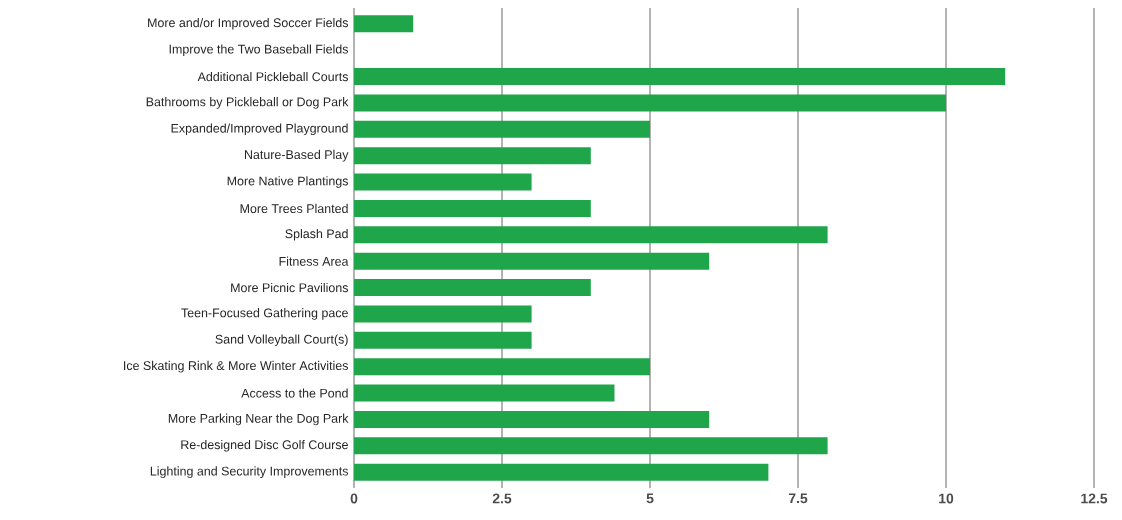 This screenshot has height=520, width=1122. What do you see at coordinates (259, 129) in the screenshot?
I see `y-tick-label: Expanded/Improved Playground` at bounding box center [259, 129].